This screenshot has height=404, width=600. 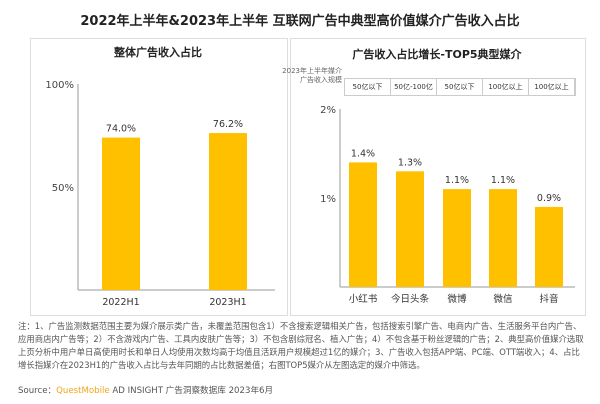 I want to click on x-tick-label: 抖音, so click(x=548, y=299).